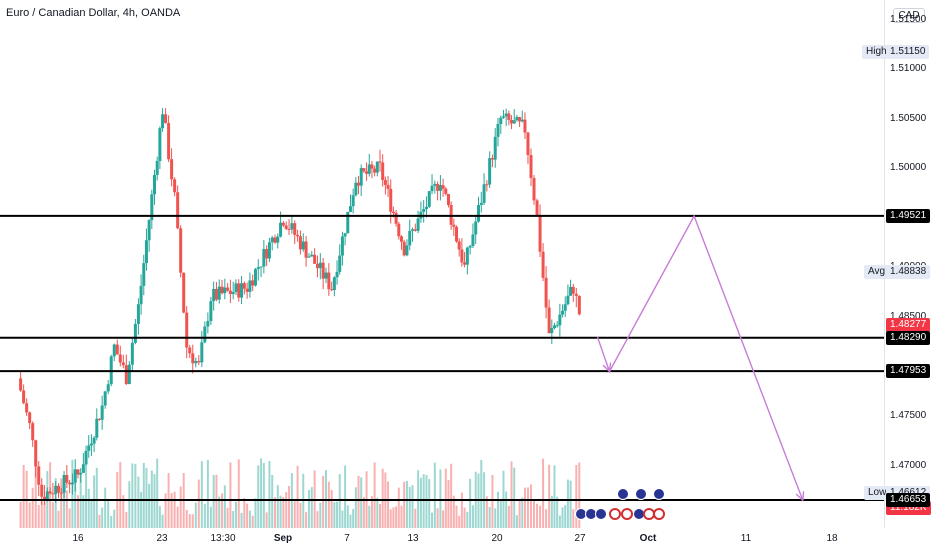  I want to click on arrowhead, so click(607, 368).